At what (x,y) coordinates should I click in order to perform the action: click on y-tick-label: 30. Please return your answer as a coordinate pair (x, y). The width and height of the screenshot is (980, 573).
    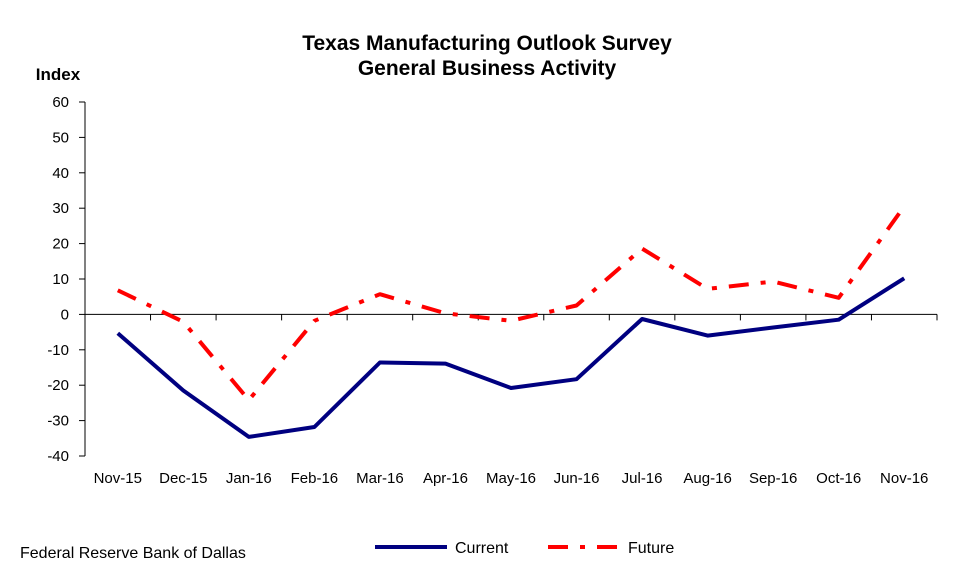
    Looking at the image, I should click on (60, 208).